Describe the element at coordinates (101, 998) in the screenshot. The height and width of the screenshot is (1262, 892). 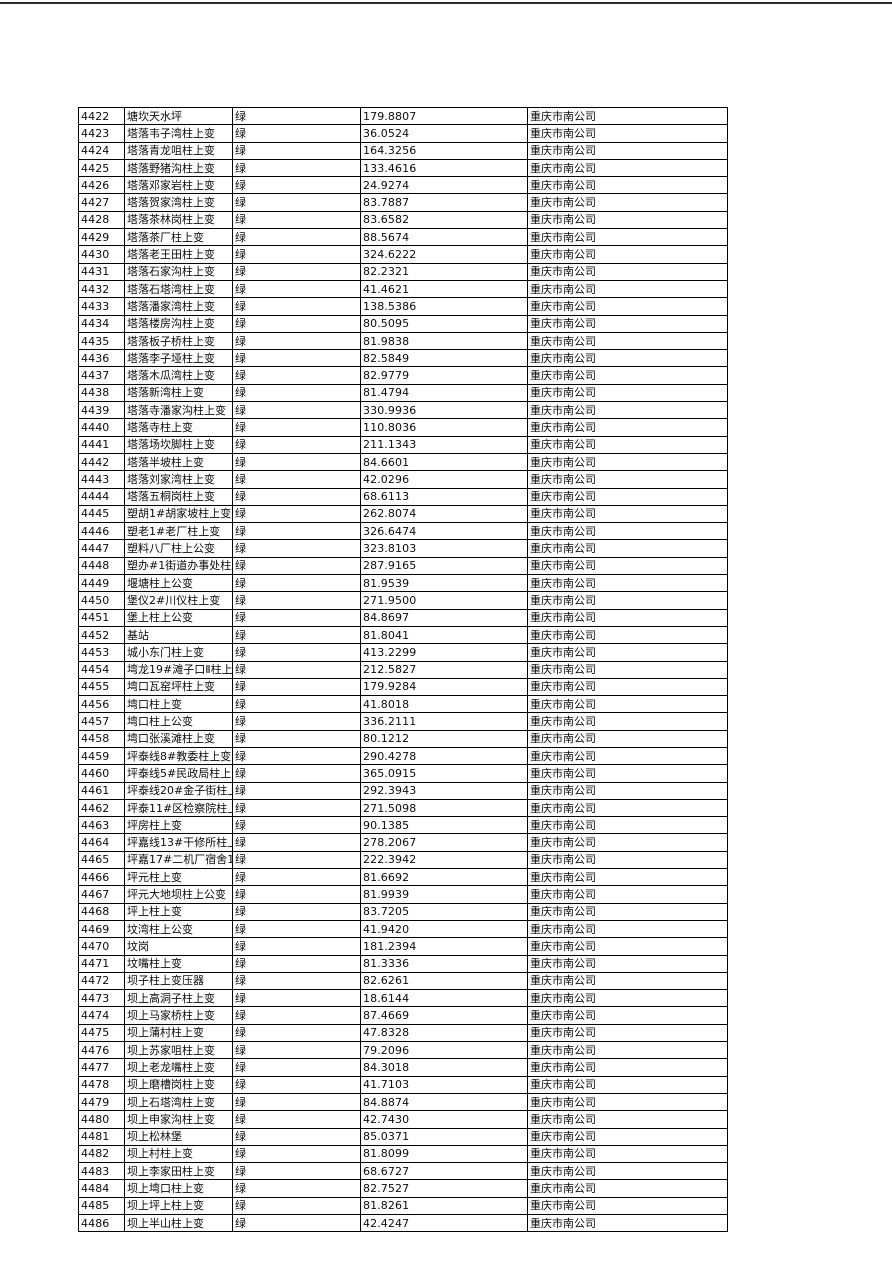
I see `row-id-cell: 4473` at that location.